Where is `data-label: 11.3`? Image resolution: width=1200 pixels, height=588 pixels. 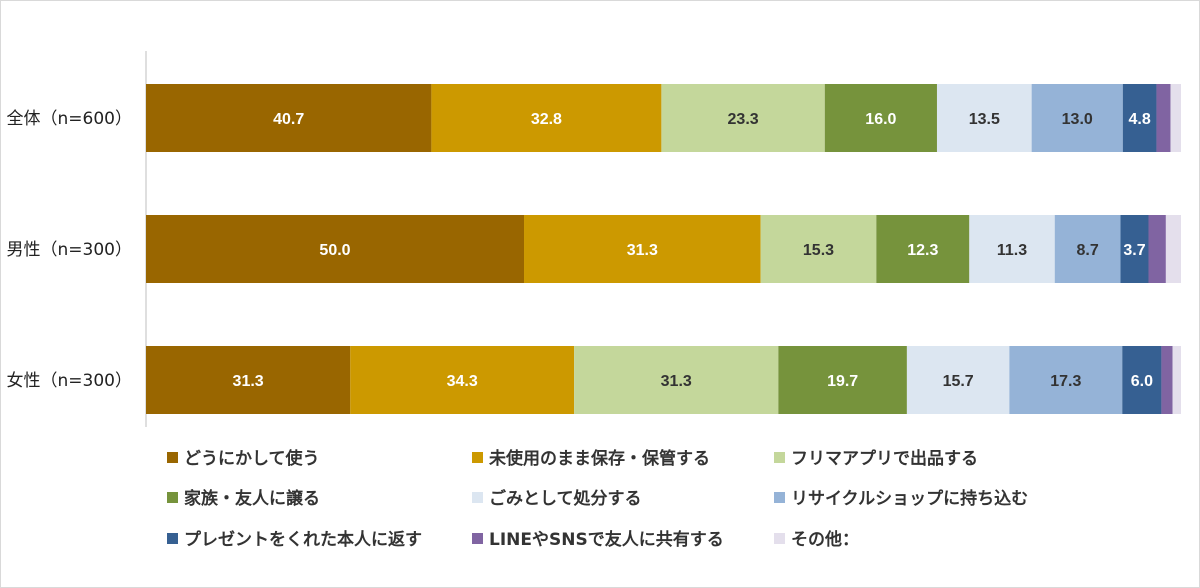
data-label: 11.3 is located at coordinates (1012, 250).